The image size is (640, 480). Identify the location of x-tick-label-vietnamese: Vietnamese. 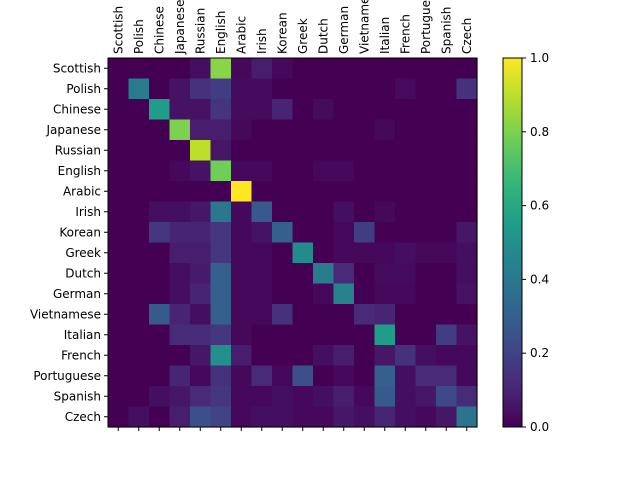
(364, 27).